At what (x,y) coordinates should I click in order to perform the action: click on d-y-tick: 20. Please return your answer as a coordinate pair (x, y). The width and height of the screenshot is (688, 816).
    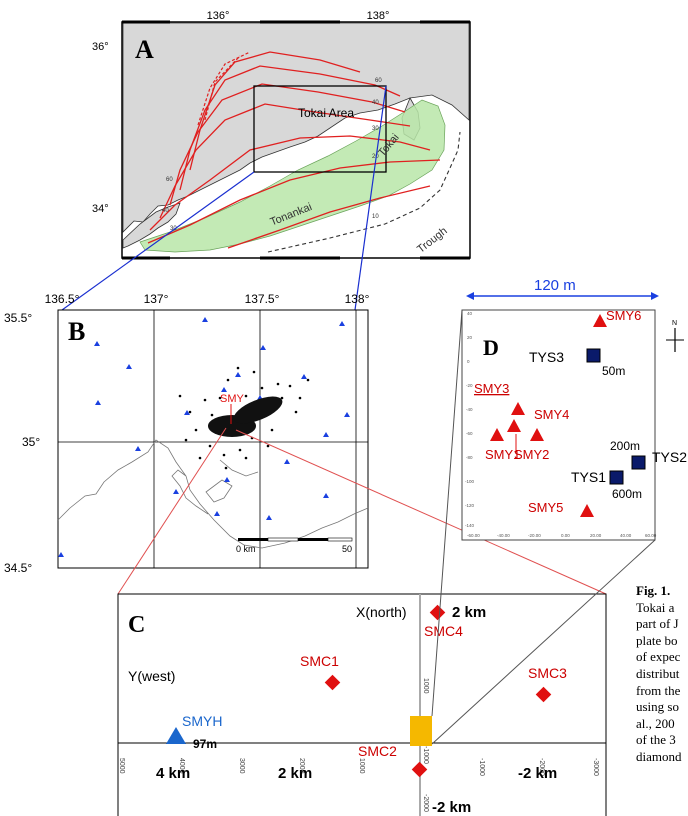
    Looking at the image, I should click on (470, 337).